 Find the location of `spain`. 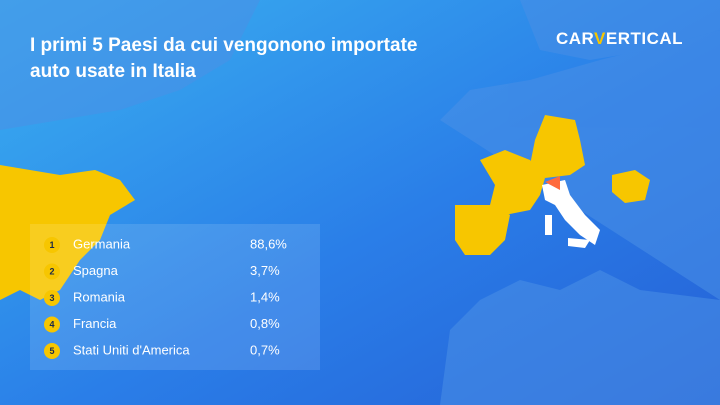

spain is located at coordinates (482, 230).